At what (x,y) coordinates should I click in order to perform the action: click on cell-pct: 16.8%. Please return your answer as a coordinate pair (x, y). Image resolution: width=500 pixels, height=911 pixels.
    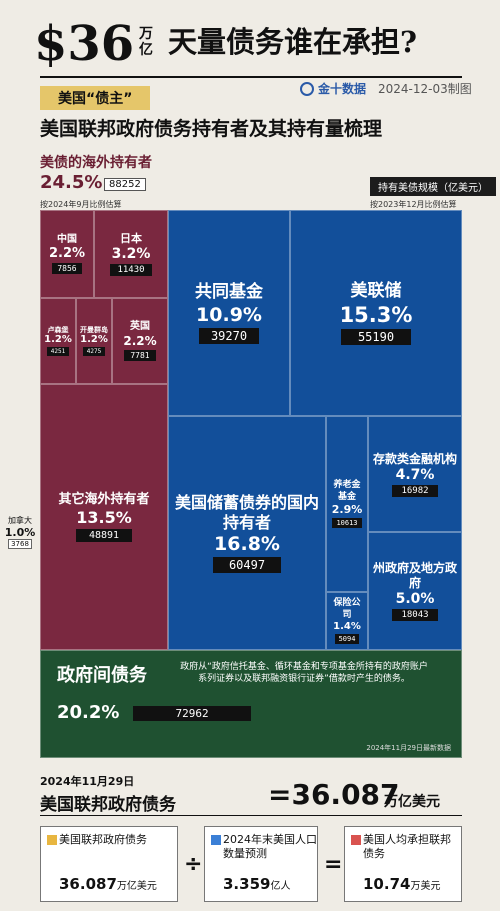
    Looking at the image, I should click on (247, 544).